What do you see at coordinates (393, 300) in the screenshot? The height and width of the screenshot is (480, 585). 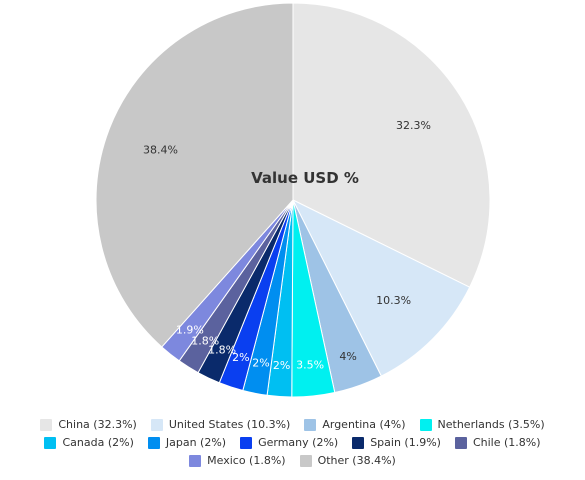 I see `slice-label-united-states: 10.3%` at bounding box center [393, 300].